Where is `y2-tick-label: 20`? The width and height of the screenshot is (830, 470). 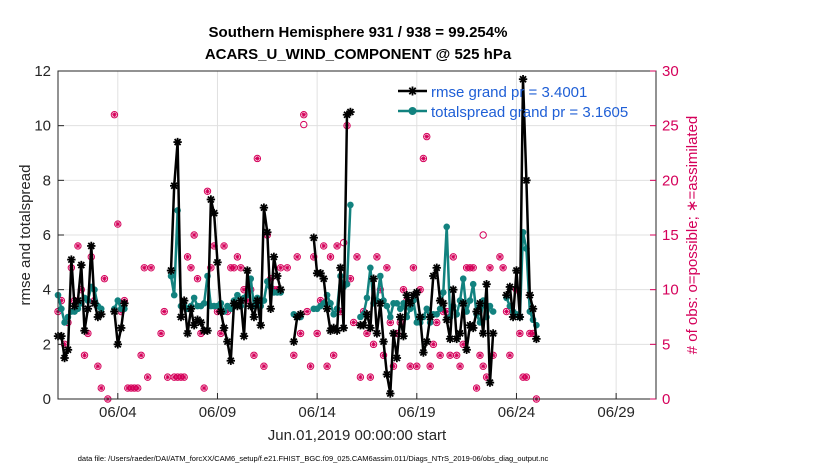 y2-tick-label: 20 is located at coordinates (670, 180).